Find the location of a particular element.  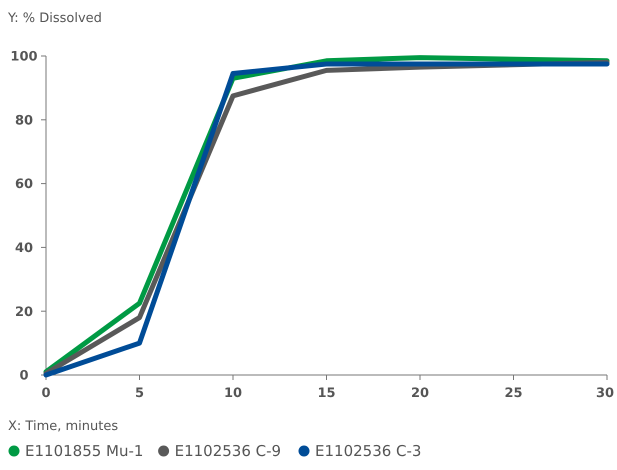

y-axis-title: Y: % Dissolved is located at coordinates (54, 18).